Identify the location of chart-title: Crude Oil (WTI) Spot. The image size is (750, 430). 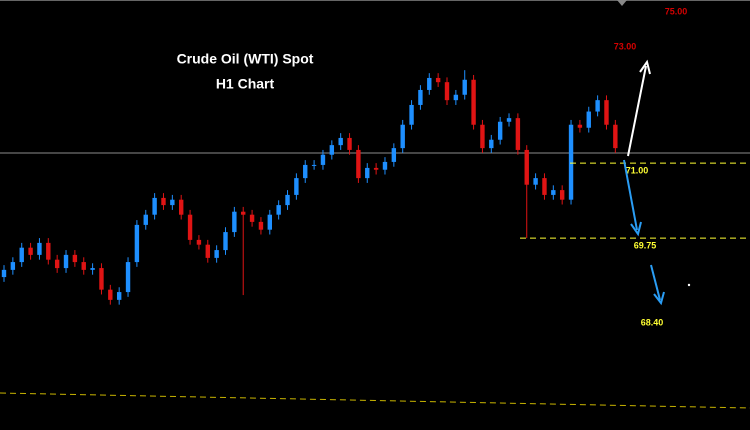
(245, 59).